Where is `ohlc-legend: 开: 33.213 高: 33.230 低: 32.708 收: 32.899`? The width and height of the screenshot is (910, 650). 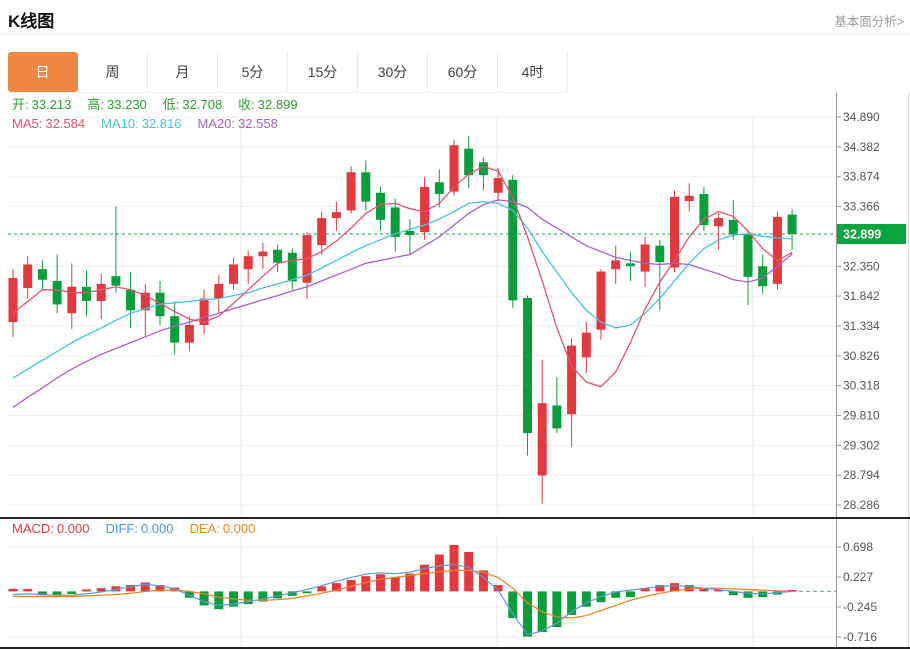 ohlc-legend: 开: 33.213 高: 33.230 低: 32.708 收: 32.899 is located at coordinates (163, 103).